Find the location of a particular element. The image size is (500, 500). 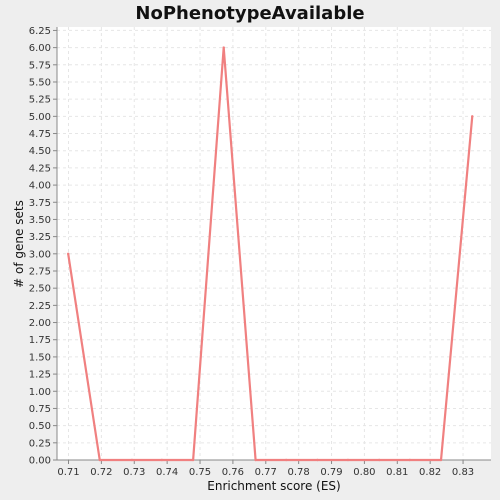

y-tick-label: 5.25 is located at coordinates (40, 100).